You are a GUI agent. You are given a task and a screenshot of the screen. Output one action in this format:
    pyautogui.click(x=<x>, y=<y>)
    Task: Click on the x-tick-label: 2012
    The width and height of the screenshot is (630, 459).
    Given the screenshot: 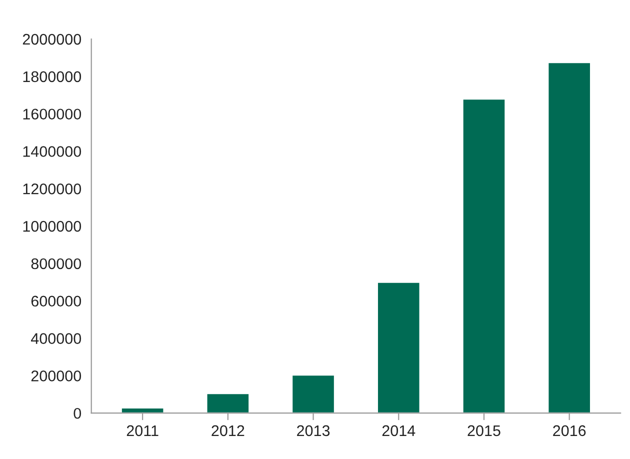 What is the action you would take?
    pyautogui.click(x=228, y=430)
    